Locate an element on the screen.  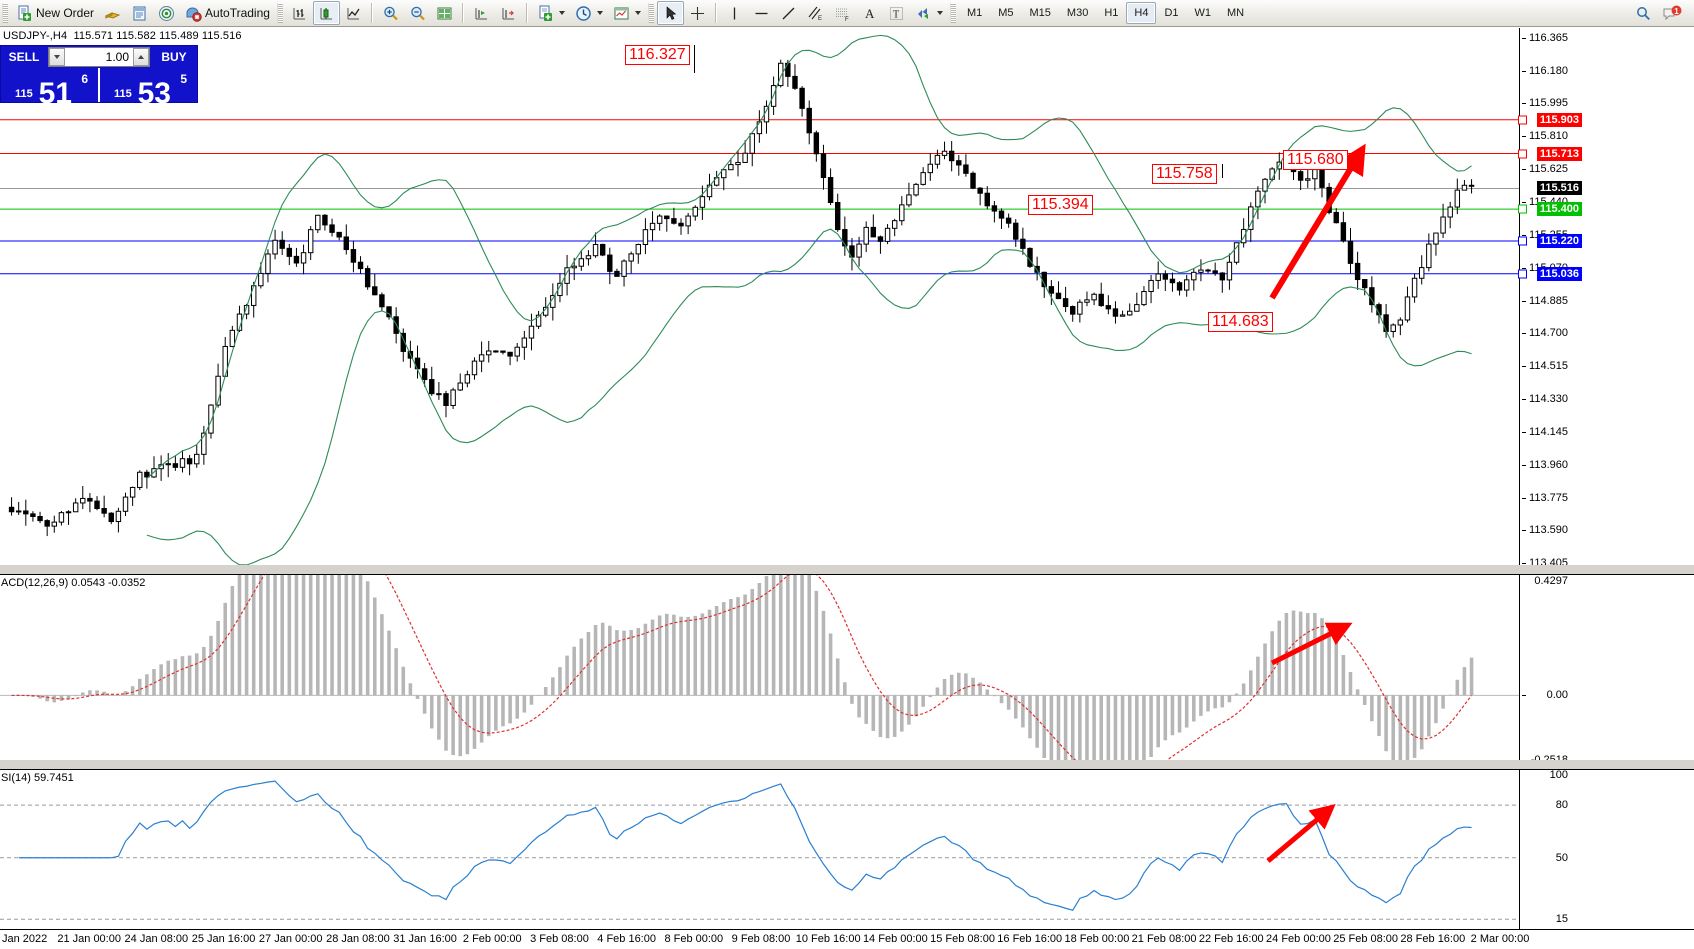
crosshair-tool-button is located at coordinates (697, 13).